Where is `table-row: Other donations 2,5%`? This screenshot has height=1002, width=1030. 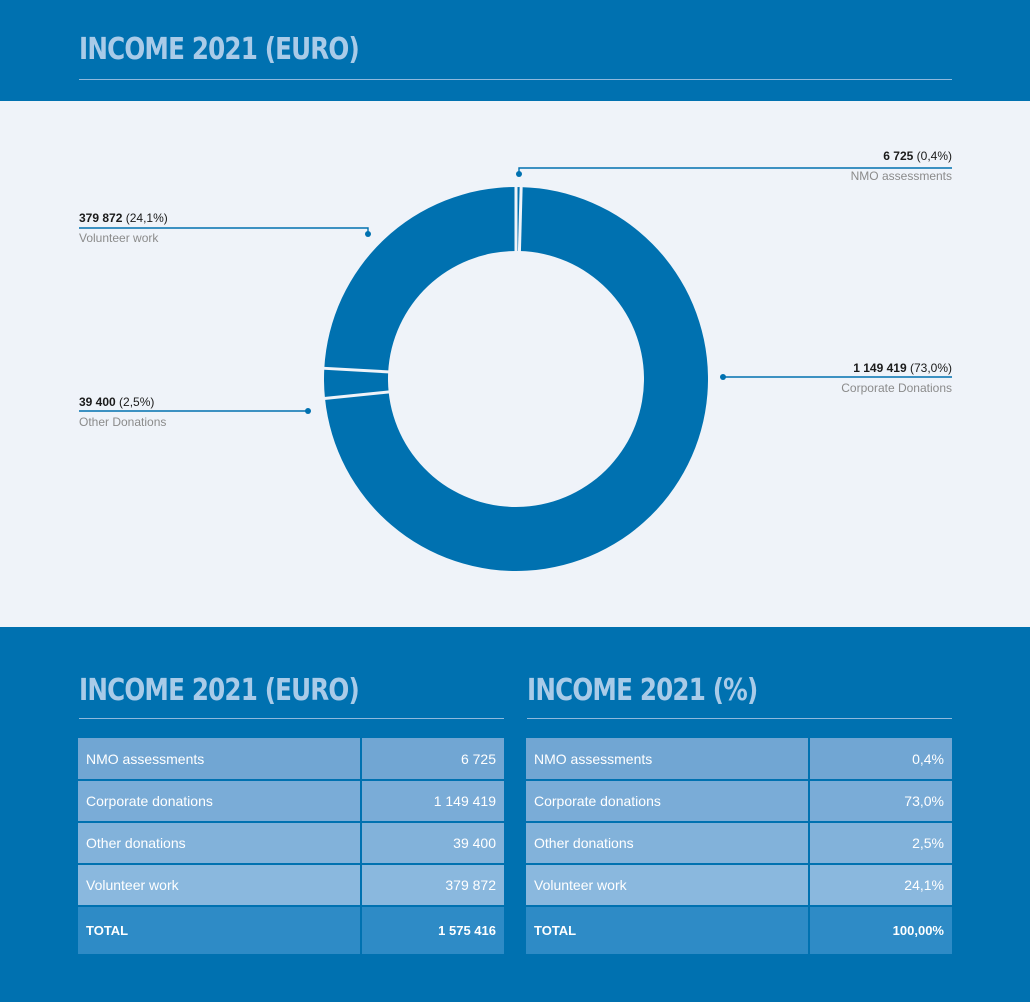
table-row: Other donations 2,5% is located at coordinates (739, 843).